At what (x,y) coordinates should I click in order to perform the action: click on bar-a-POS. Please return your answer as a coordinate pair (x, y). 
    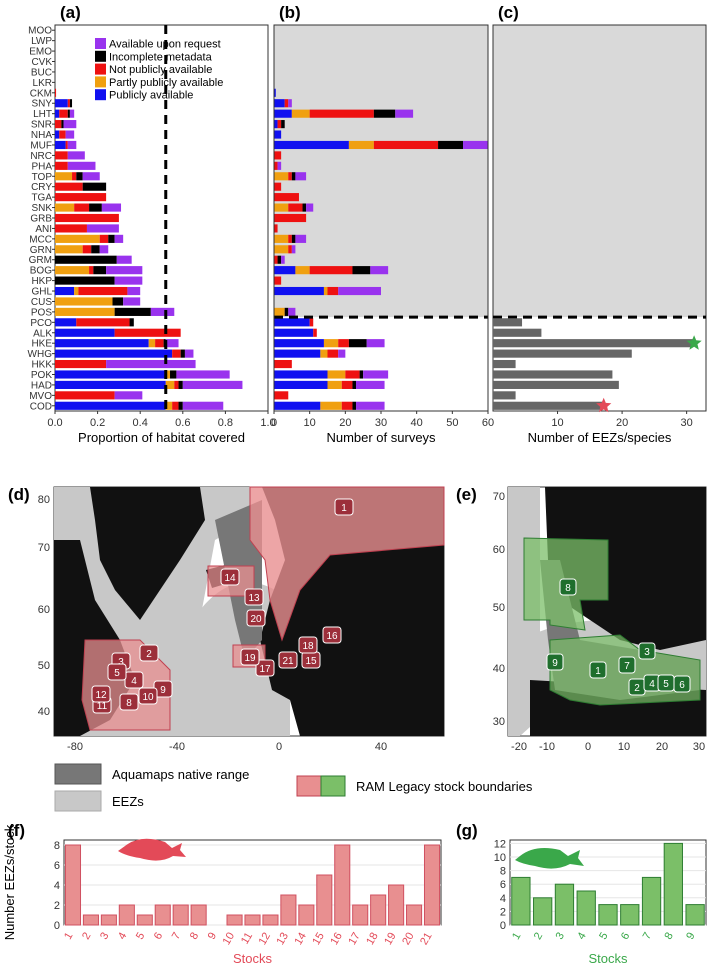
    Looking at the image, I should click on (85, 311).